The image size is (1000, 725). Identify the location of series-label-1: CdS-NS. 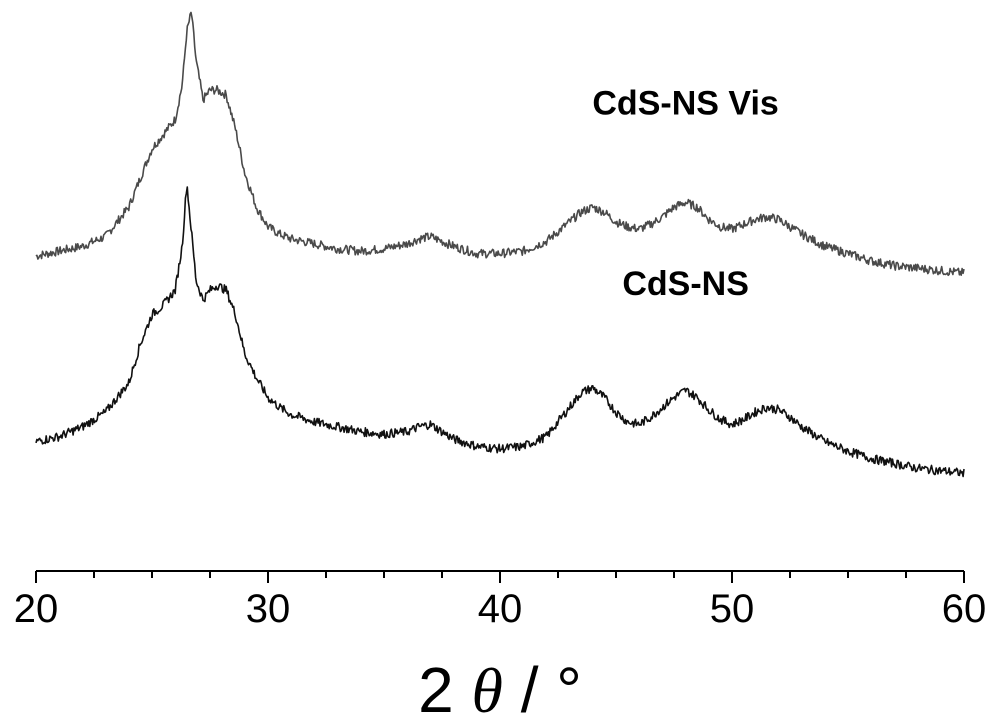
(685, 284).